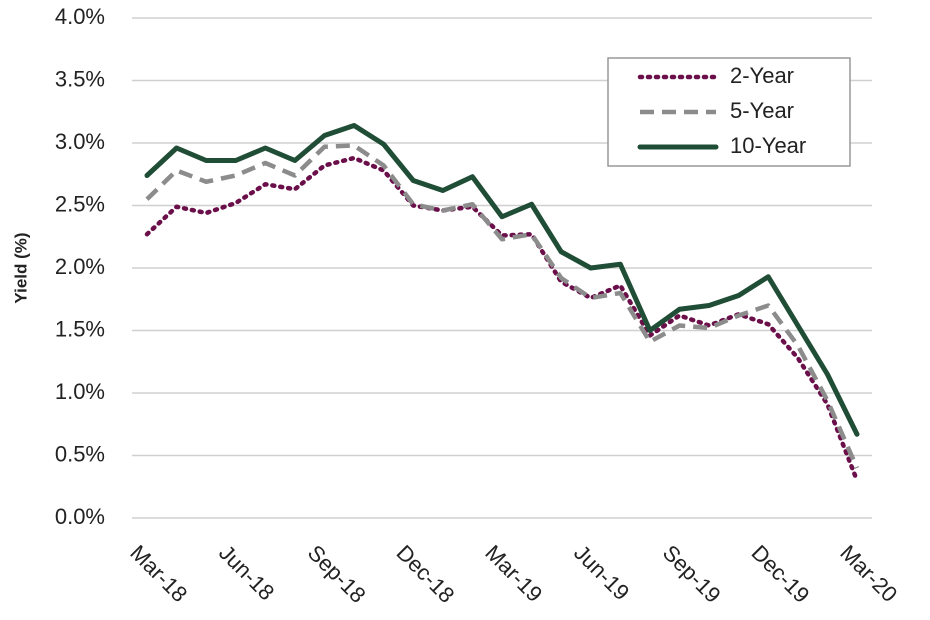  I want to click on x-tick-label: Jun-18, so click(246, 572).